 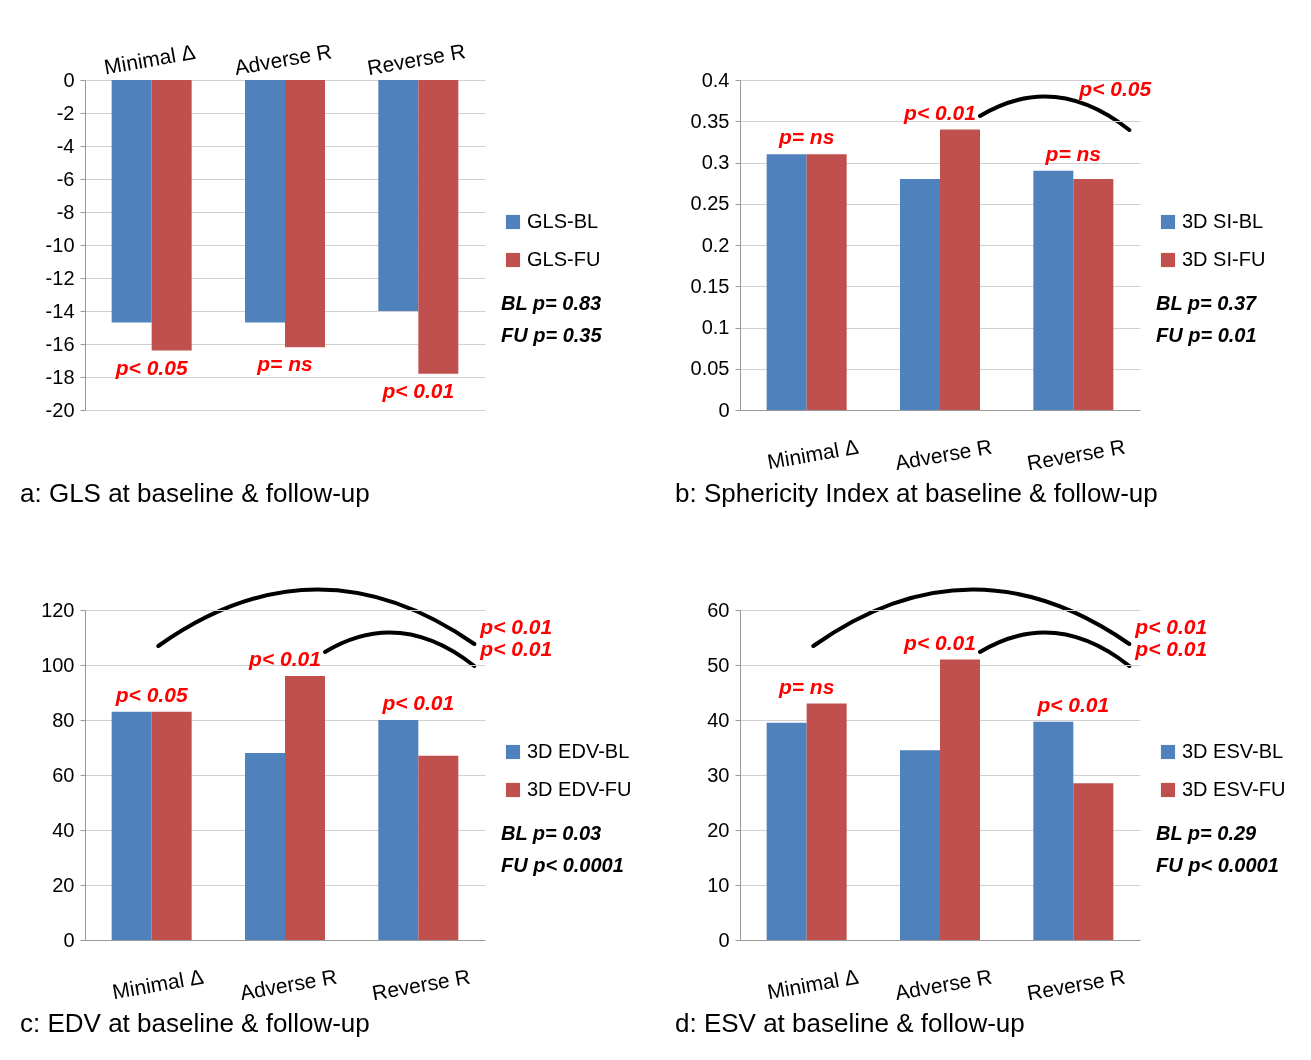 What do you see at coordinates (578, 751) in the screenshot?
I see `legend-label: 3D EDV-BL` at bounding box center [578, 751].